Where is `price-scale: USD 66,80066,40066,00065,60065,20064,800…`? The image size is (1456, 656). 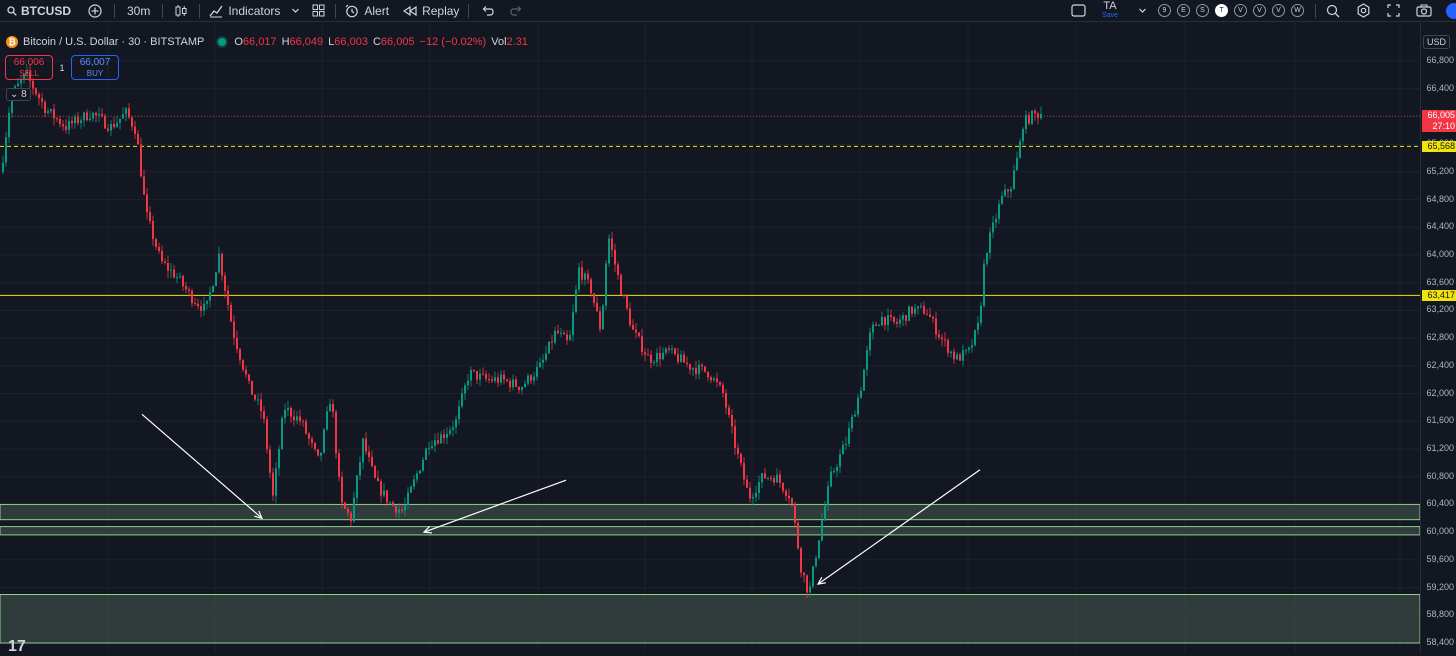
price-scale: USD 66,80066,40066,00065,60065,20064,800… is located at coordinates (1438, 337).